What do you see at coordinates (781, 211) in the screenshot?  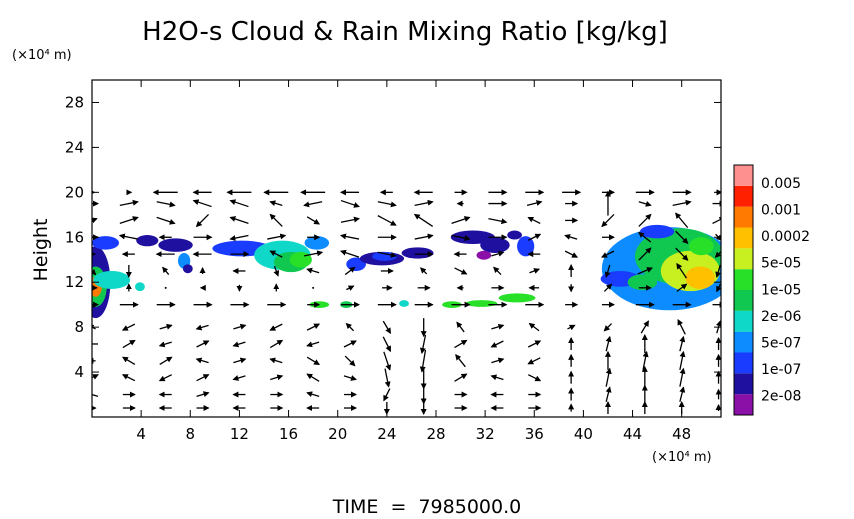 I see `colorbar-label: 0.001` at bounding box center [781, 211].